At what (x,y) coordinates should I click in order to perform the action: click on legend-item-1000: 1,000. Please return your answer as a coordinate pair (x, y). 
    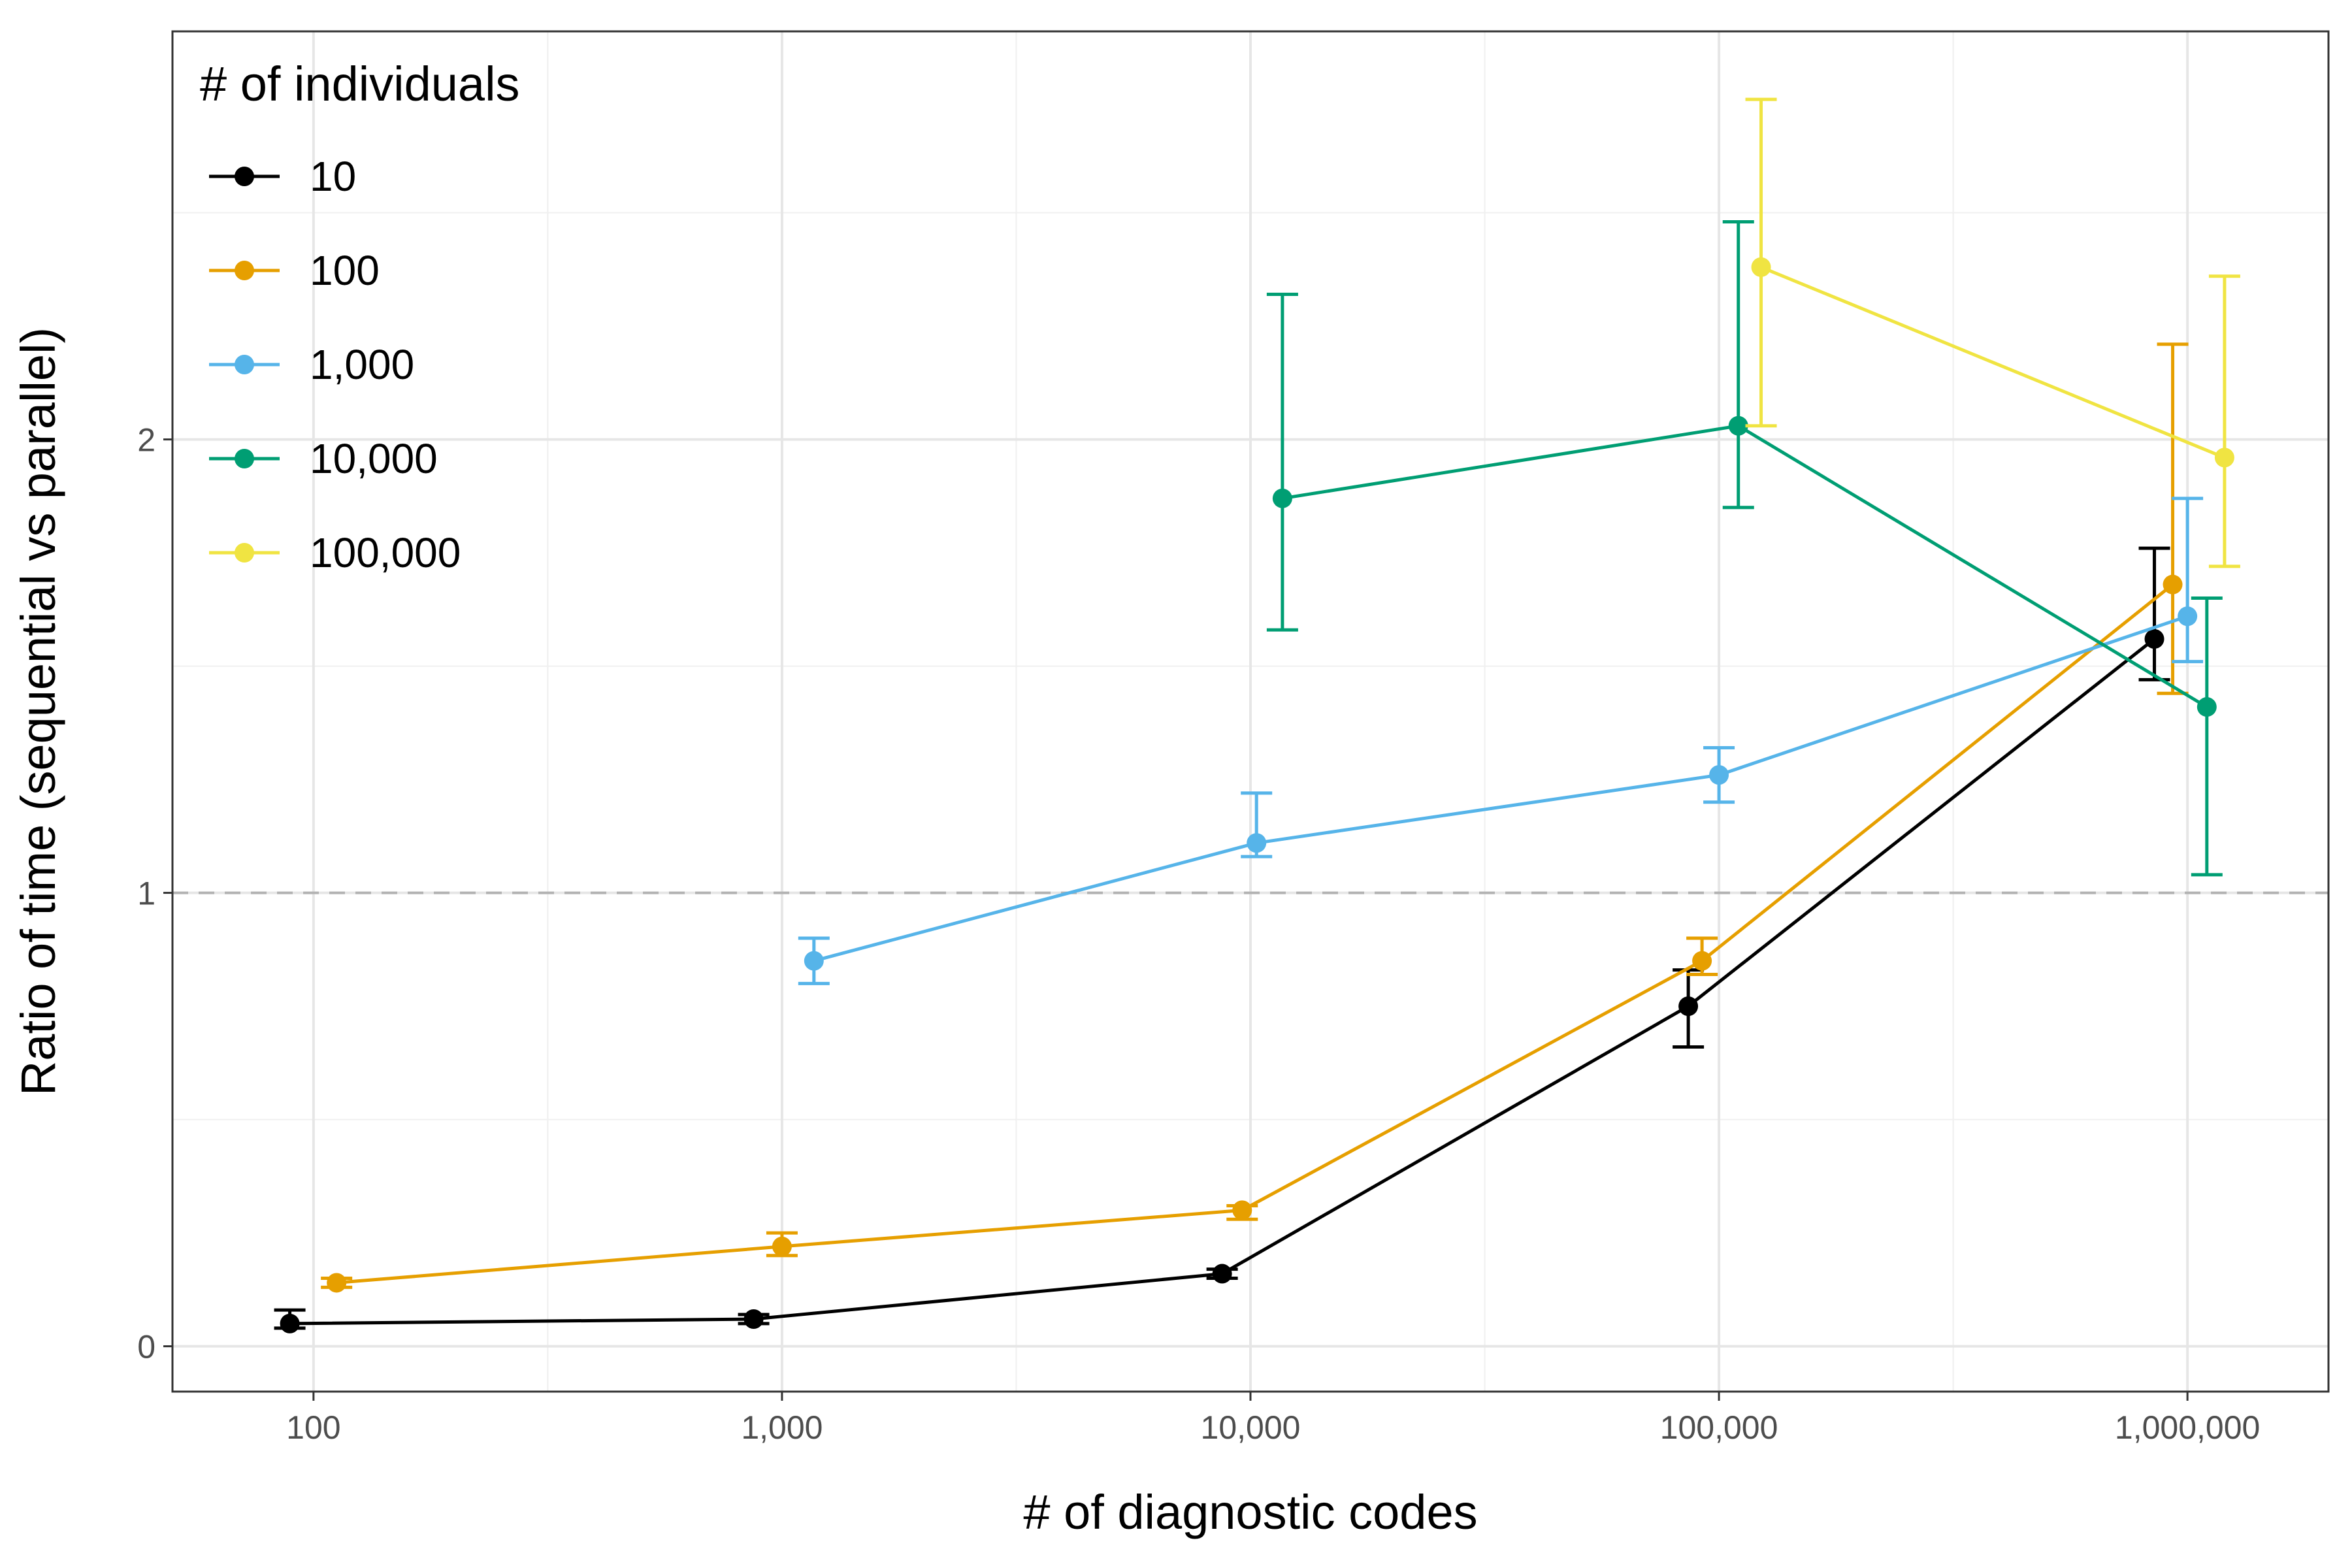
    Looking at the image, I should click on (311, 364).